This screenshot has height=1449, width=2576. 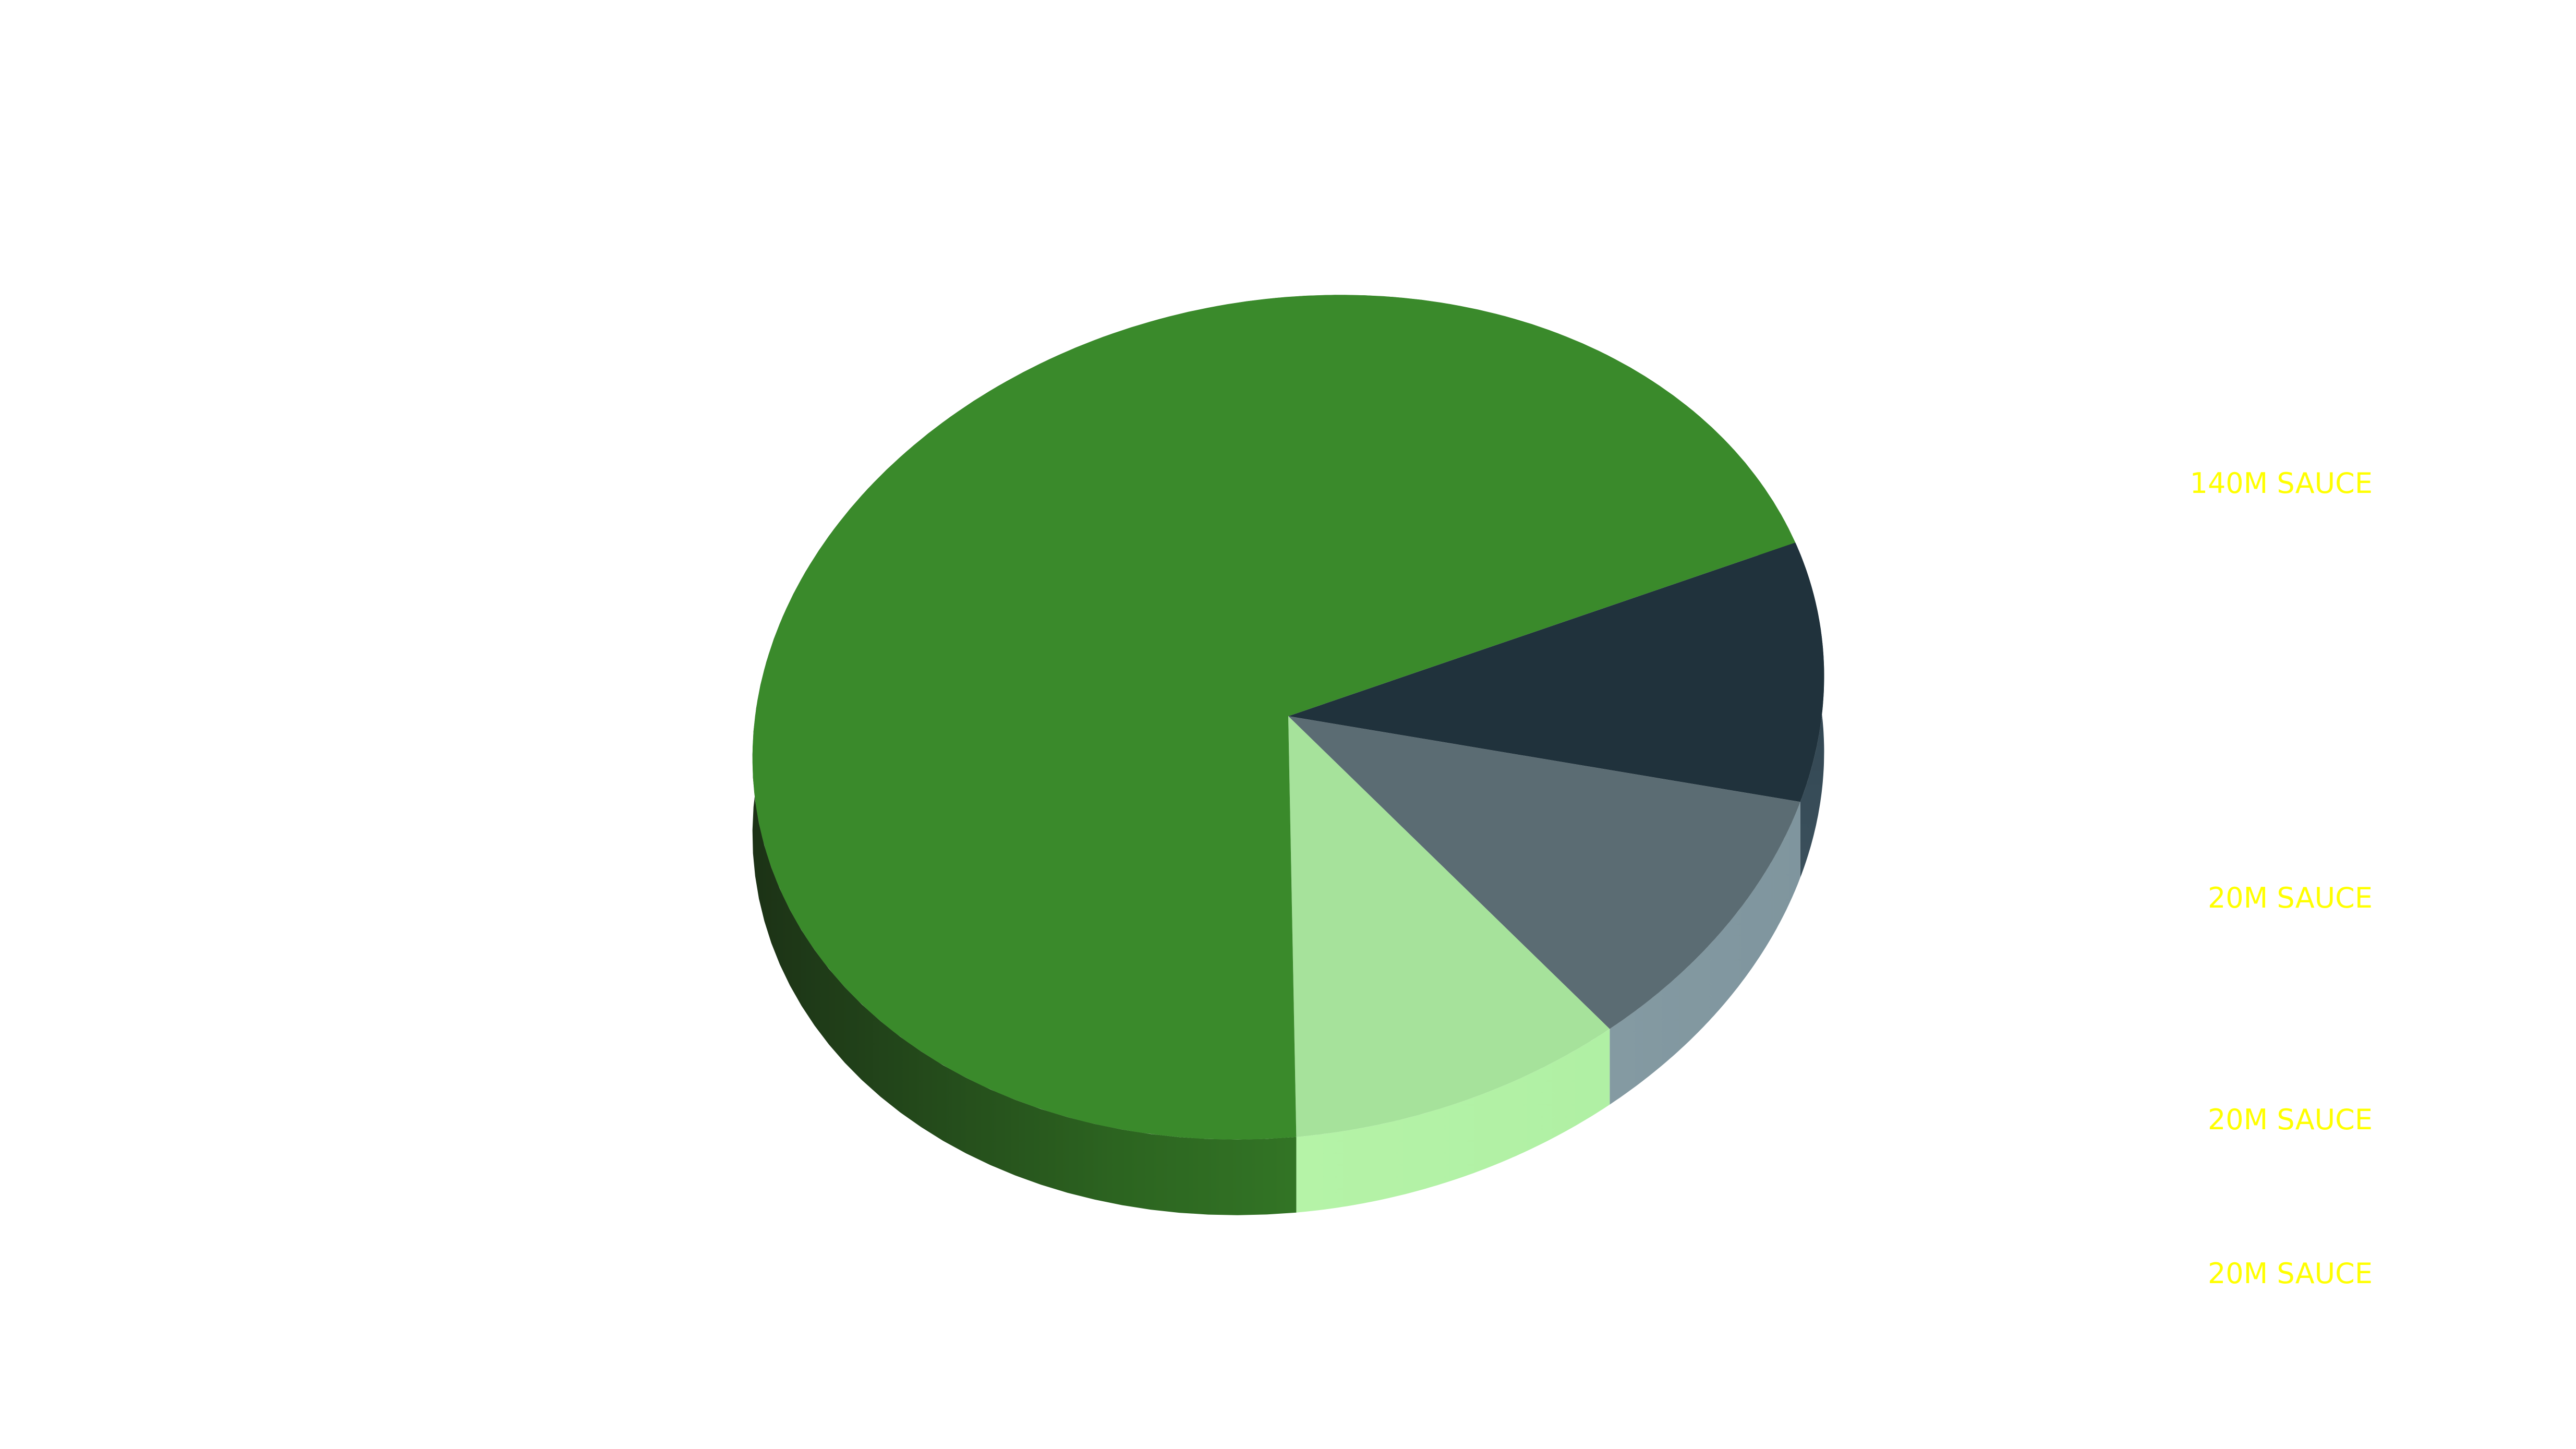 What do you see at coordinates (2290, 1119) in the screenshot?
I see `slice-label-2: 20M SAUCE` at bounding box center [2290, 1119].